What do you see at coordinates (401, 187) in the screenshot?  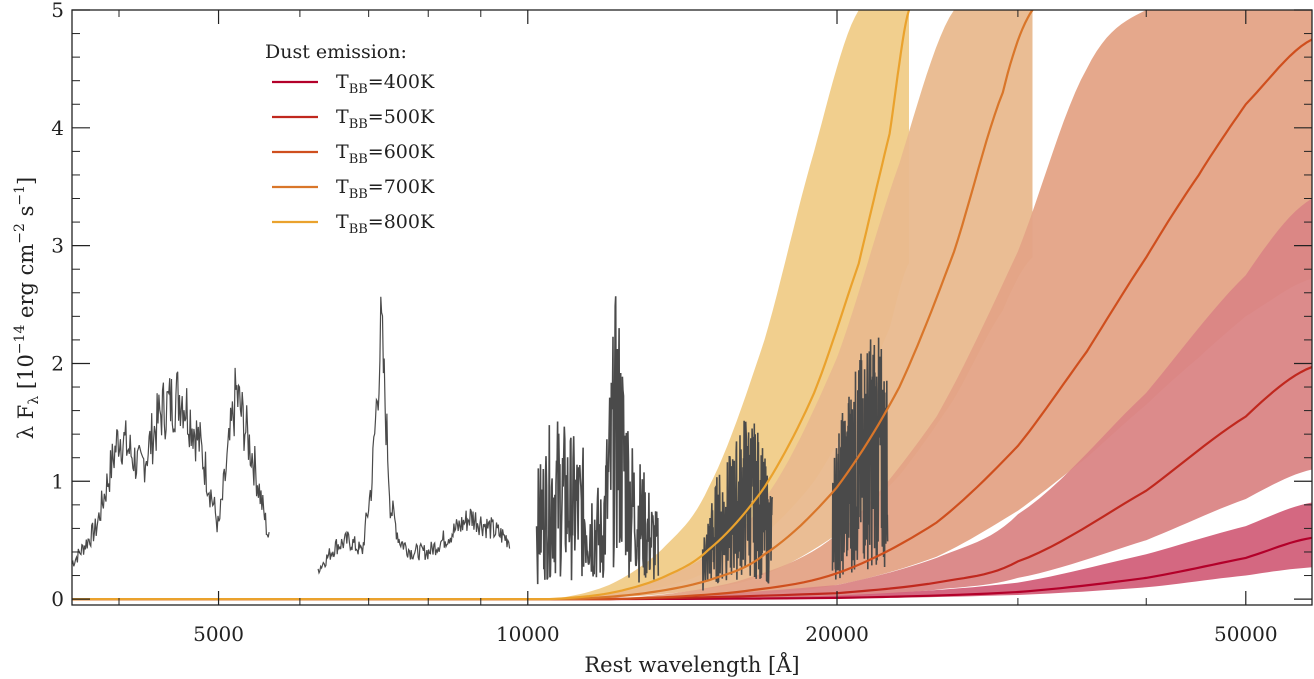 I see `legend-label-suffix: =700K` at bounding box center [401, 187].